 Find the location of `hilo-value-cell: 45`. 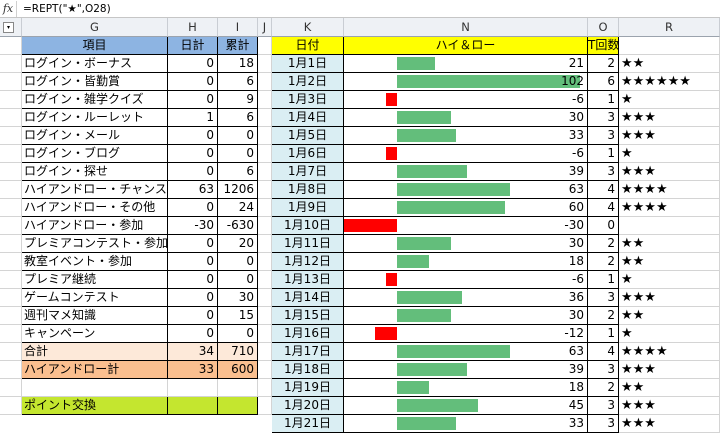

hilo-value-cell: 45 is located at coordinates (466, 406).